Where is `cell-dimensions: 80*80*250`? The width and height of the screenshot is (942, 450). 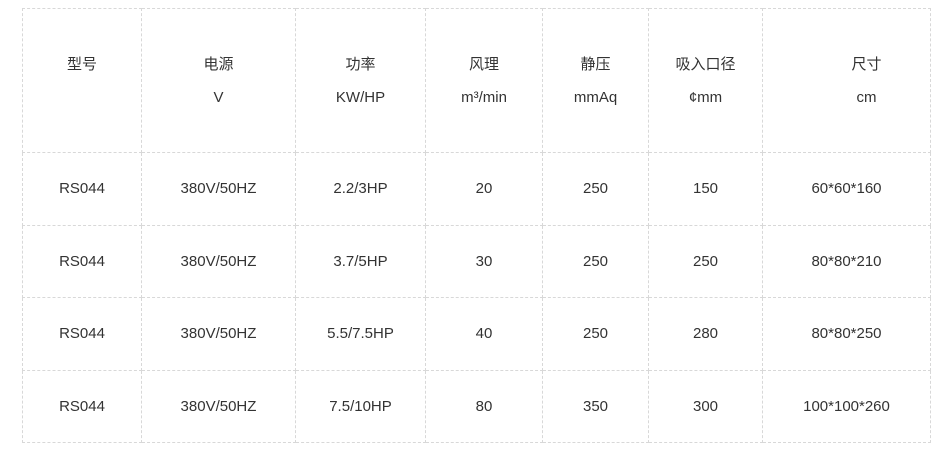 cell-dimensions: 80*80*250 is located at coordinates (846, 334).